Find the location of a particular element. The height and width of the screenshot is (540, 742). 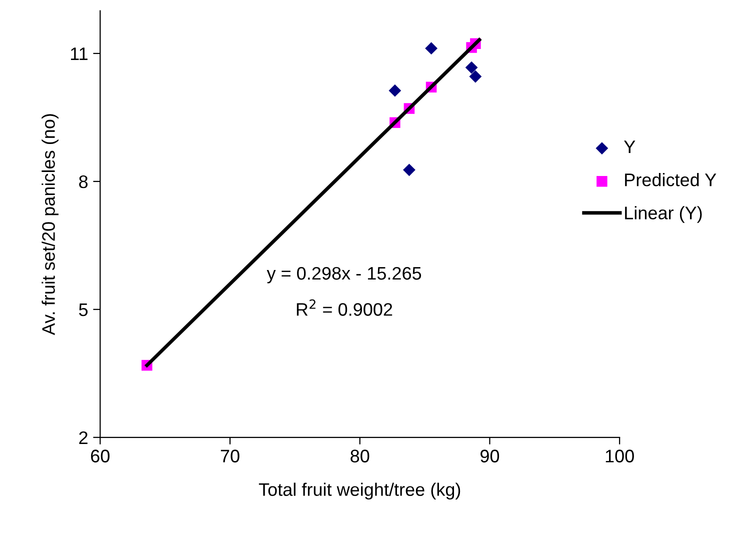

legend-label: Predicted Y is located at coordinates (670, 179).